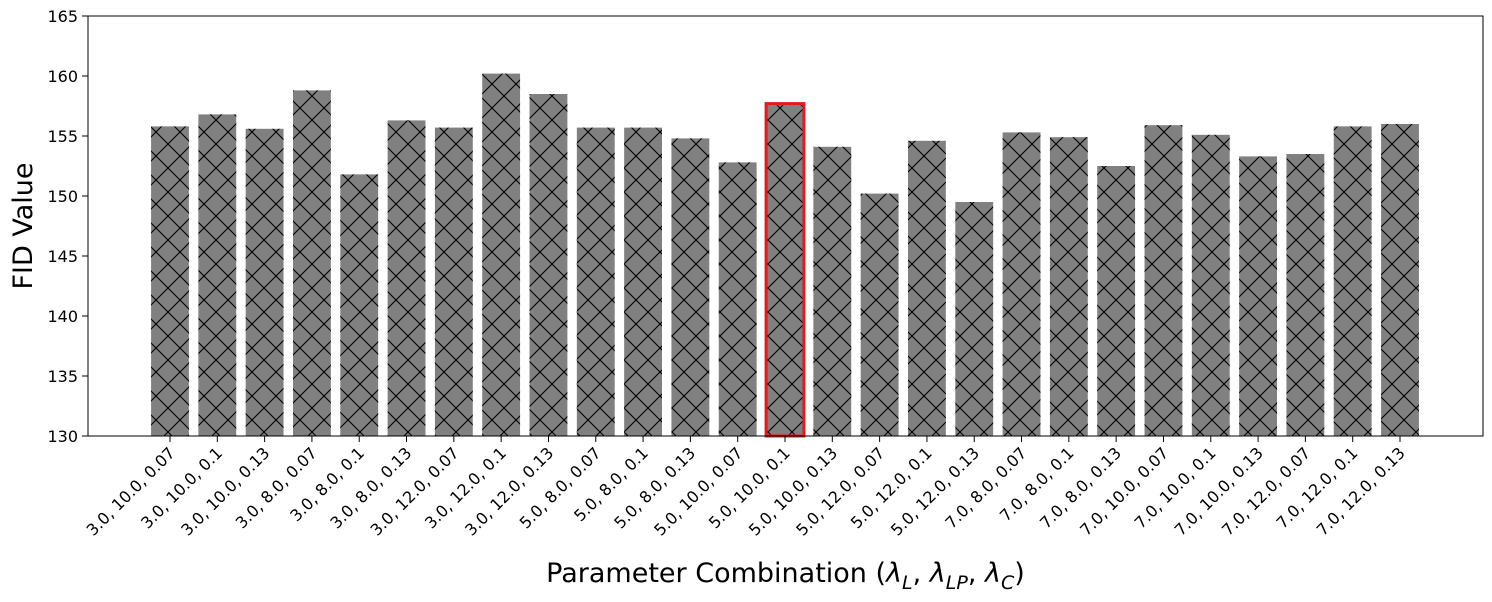  Describe the element at coordinates (181, 487) in the screenshot. I see `x-tick-label: 3.0, 10.0, 0.1` at that location.